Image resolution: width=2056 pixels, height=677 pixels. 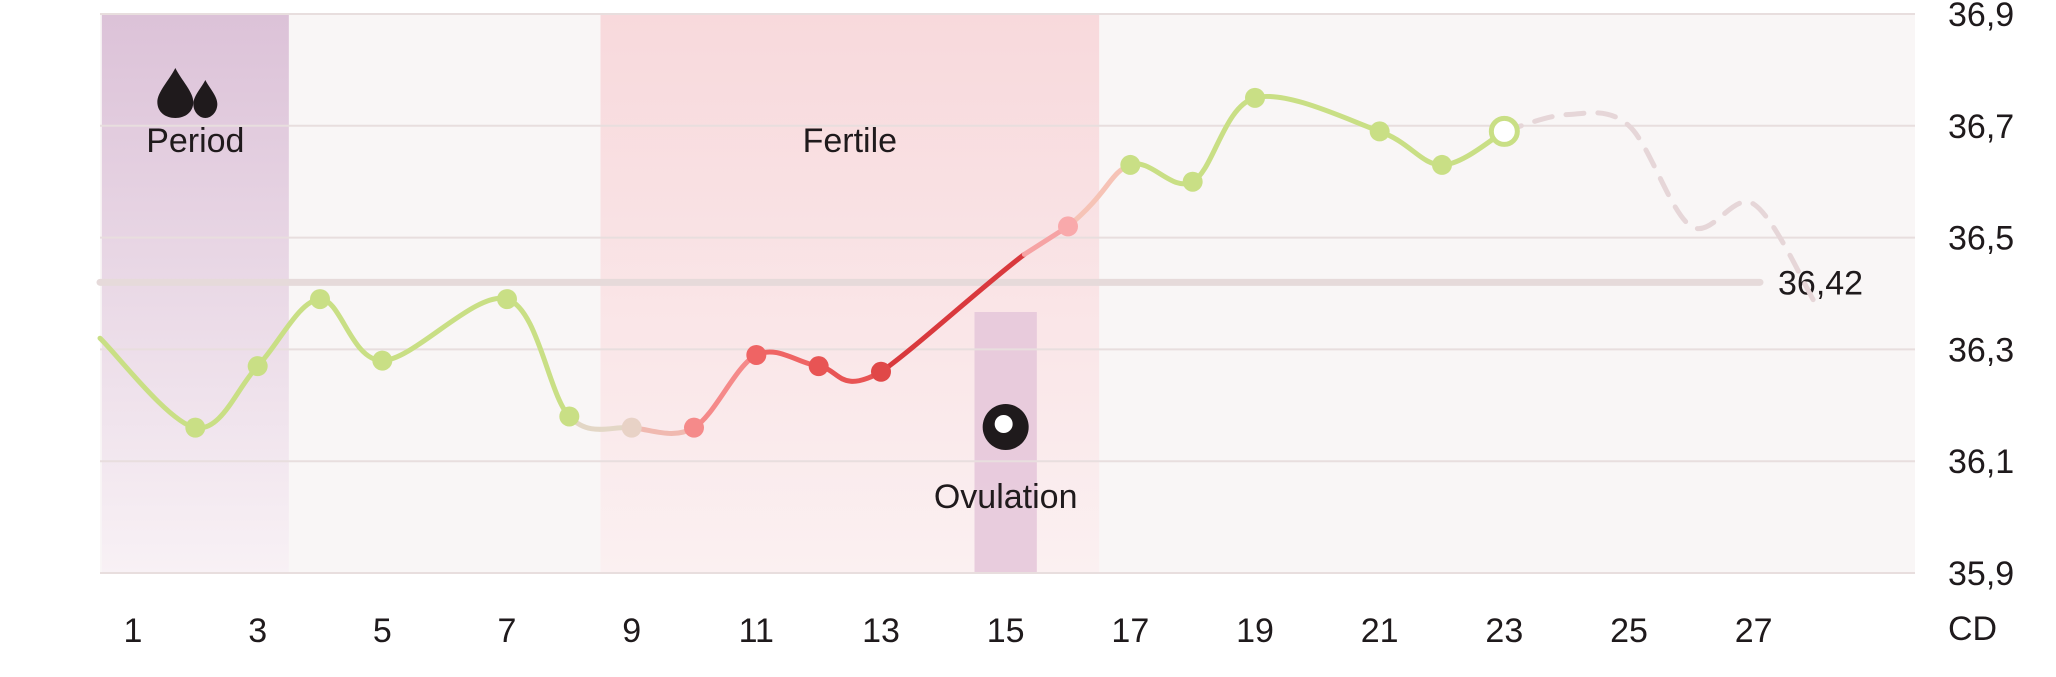 I want to click on y-tick-label: 35,9, so click(x=1981, y=574).